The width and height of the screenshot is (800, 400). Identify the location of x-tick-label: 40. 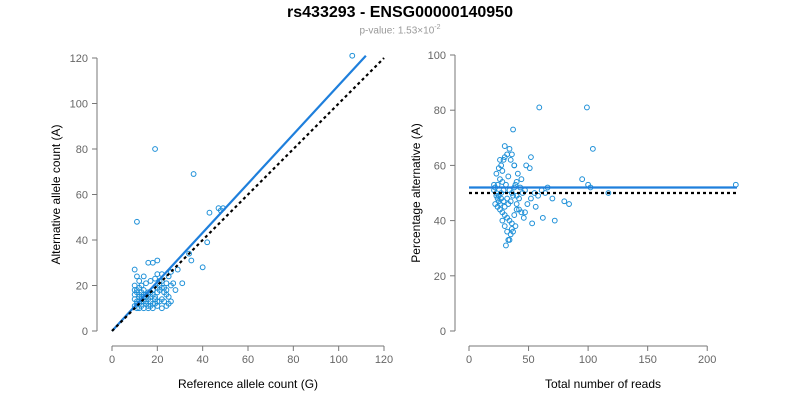
(203, 360).